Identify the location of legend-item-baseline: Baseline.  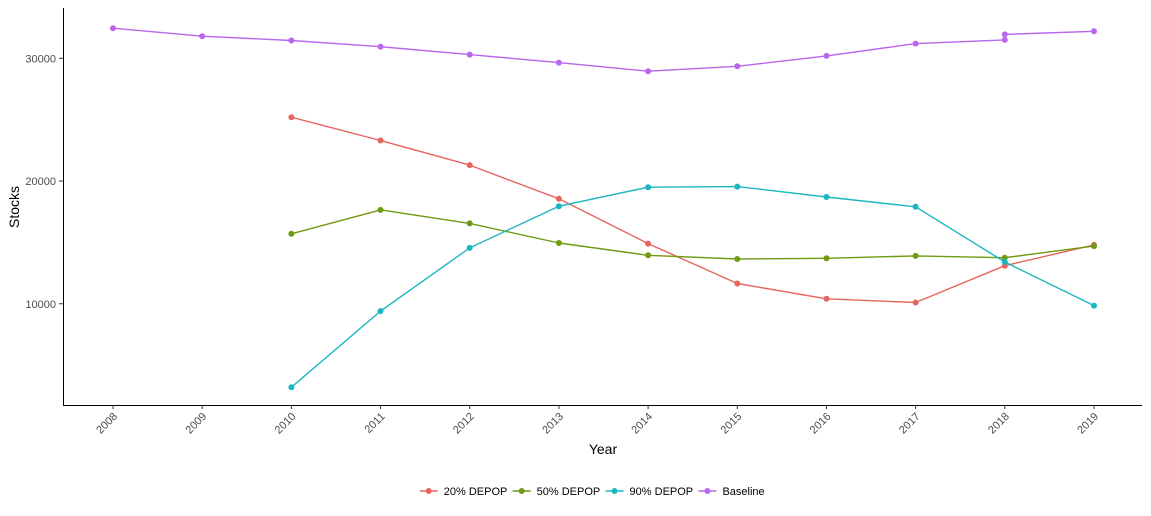
(731, 492).